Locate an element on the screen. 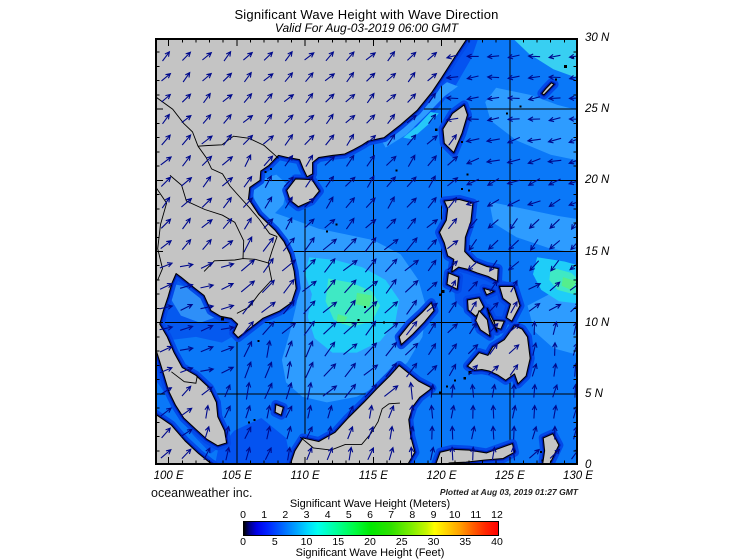 The image size is (755, 560). lon-label-105: 105 E is located at coordinates (236, 476).